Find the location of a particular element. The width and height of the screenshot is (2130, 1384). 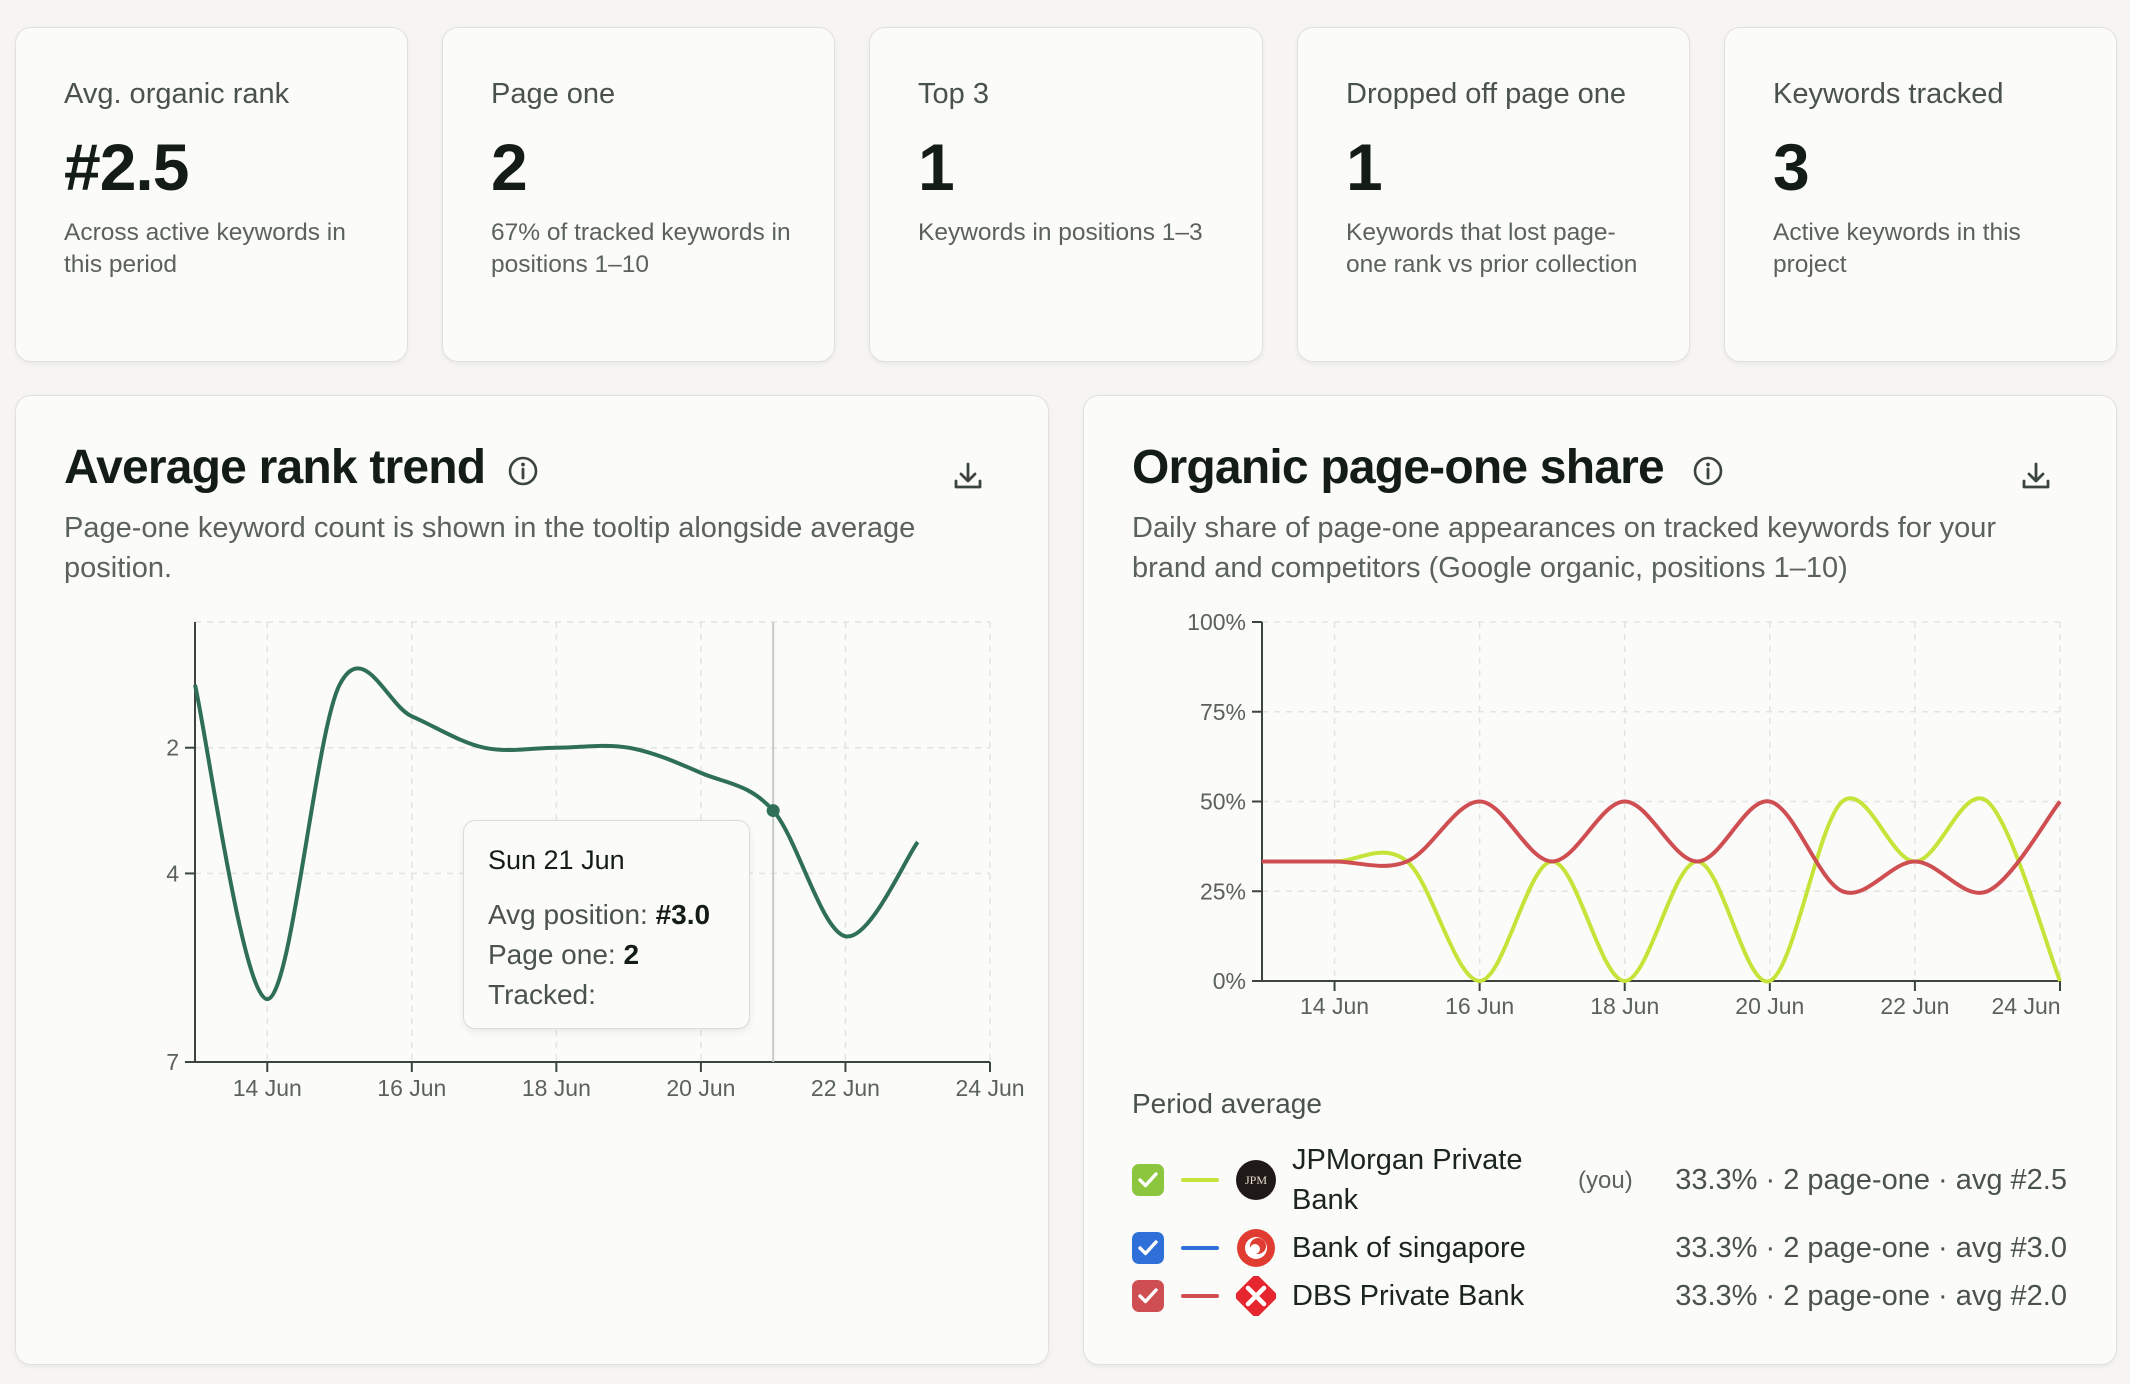

x-tick-label: 24 Jun is located at coordinates (989, 1088).